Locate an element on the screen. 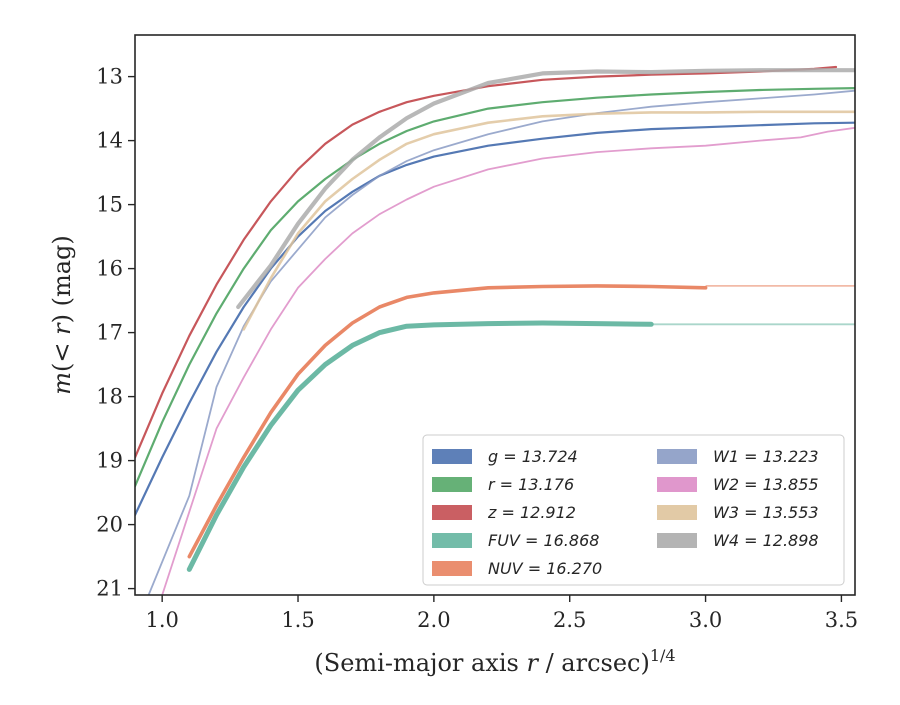 Image resolution: width=900 pixels, height=705 pixels. legend-label-g: g = 13.724 is located at coordinates (533, 456).